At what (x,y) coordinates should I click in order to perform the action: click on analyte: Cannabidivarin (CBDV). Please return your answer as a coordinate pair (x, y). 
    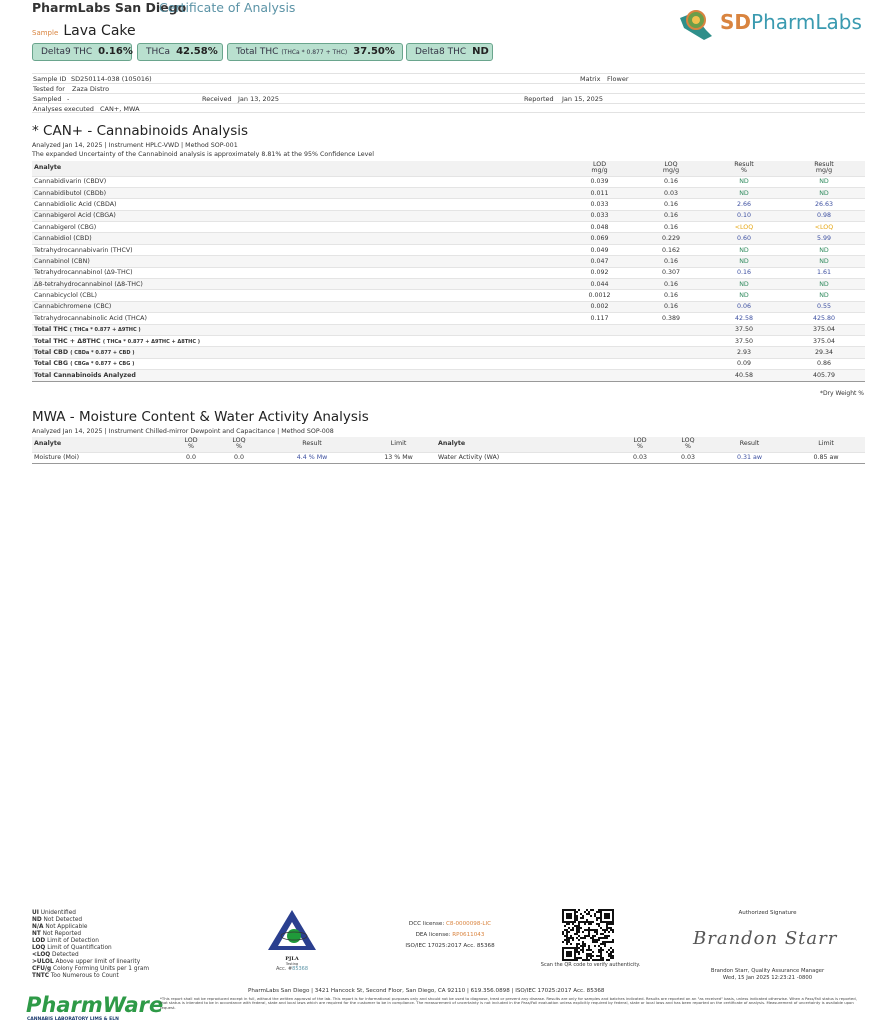
    Looking at the image, I should click on (297, 182).